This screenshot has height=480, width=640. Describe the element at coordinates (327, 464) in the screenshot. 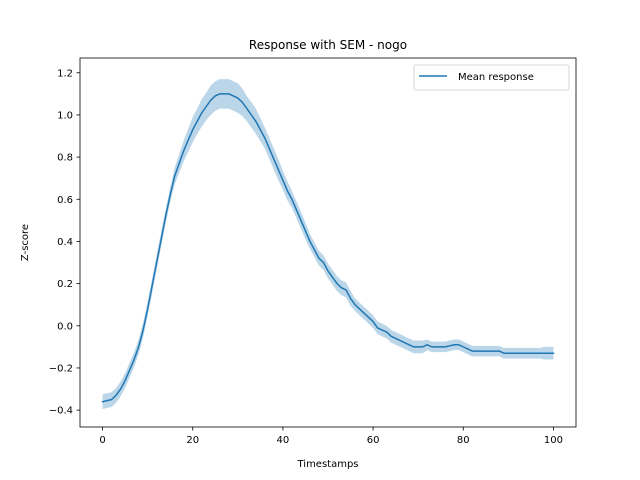

I see `x-axis-label: Timestamps` at that location.